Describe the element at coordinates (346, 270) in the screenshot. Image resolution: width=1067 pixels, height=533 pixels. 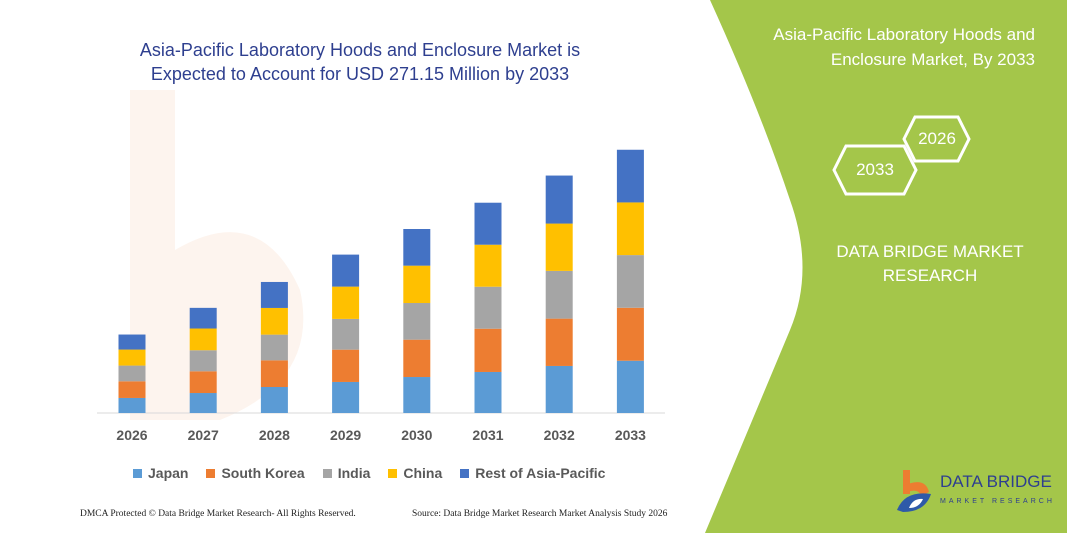
I see `bar-segment-2029-rest-of-asia-pacific` at that location.